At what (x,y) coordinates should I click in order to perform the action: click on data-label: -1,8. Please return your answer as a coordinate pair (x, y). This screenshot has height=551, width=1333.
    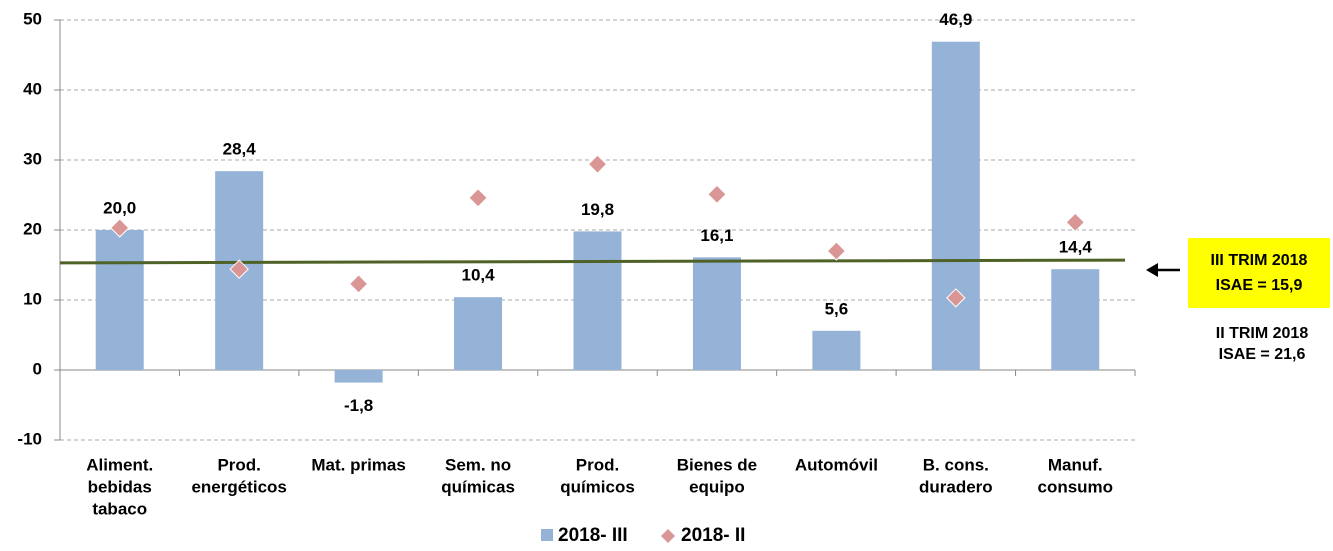
    Looking at the image, I should click on (358, 405).